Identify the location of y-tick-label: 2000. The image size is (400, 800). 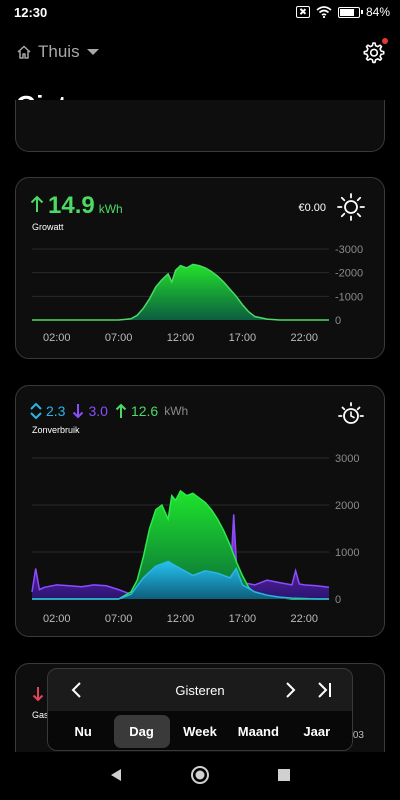
(347, 506).